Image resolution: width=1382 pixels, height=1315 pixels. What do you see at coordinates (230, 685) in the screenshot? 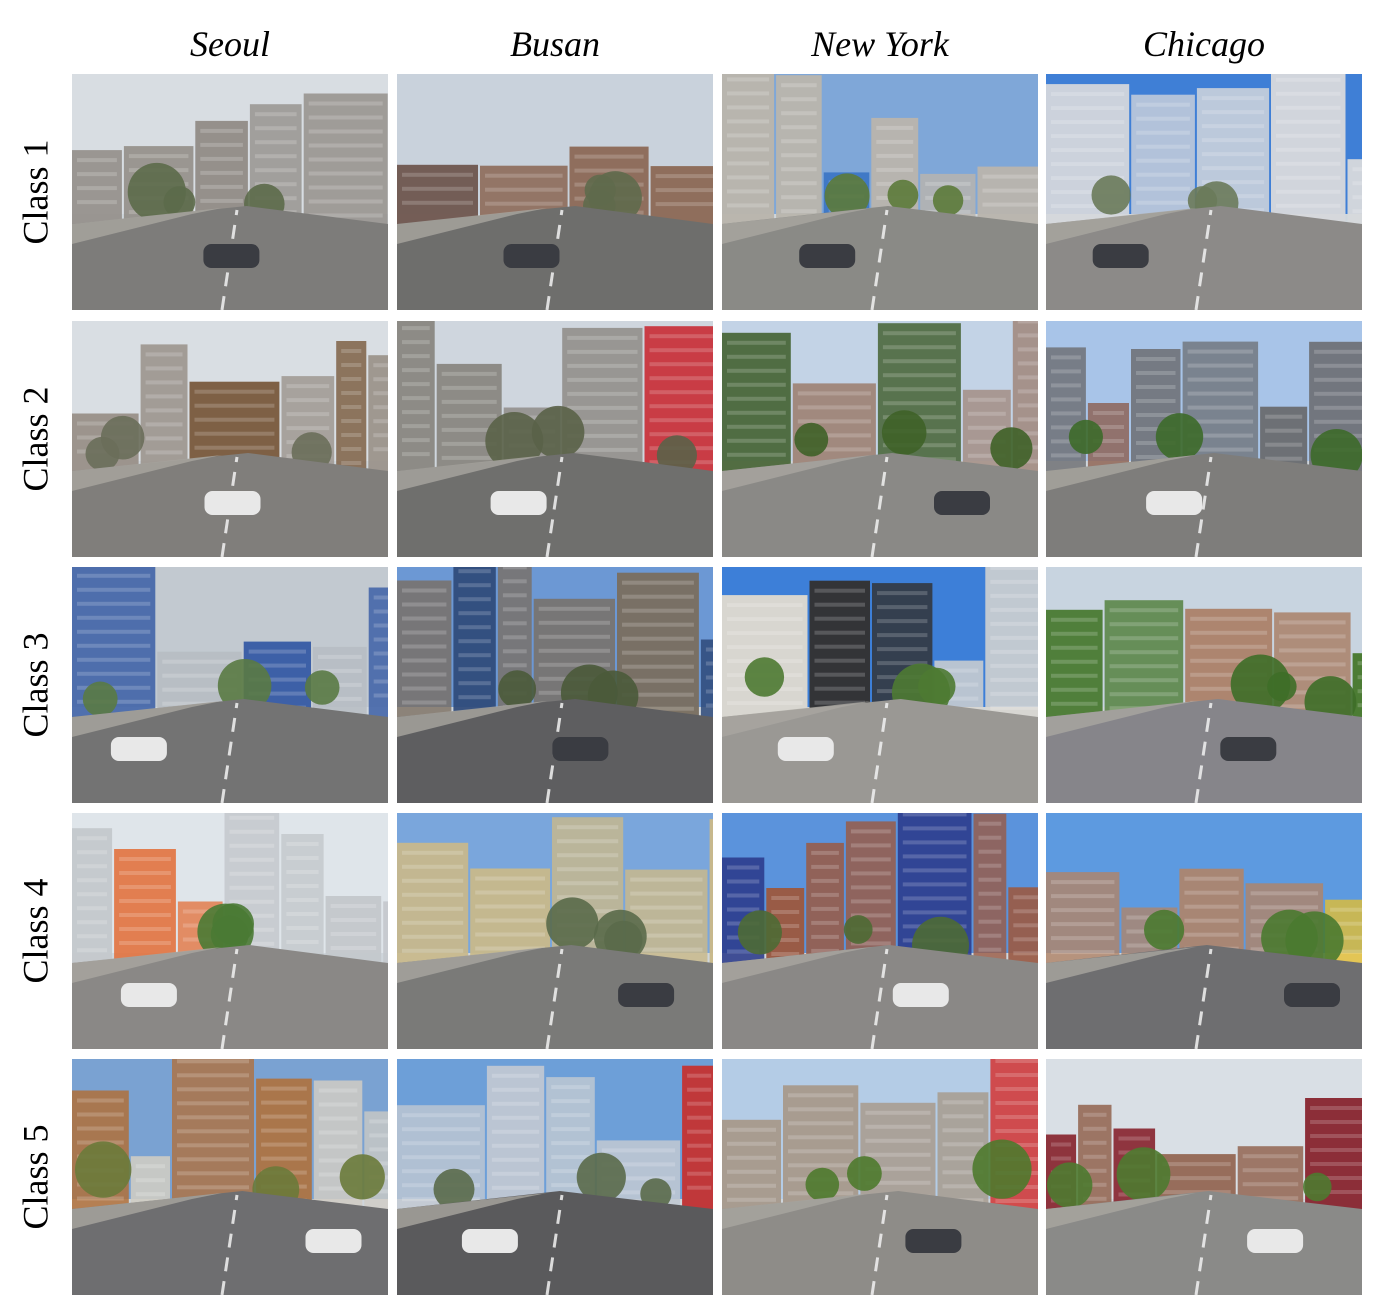
I see `street-scene` at bounding box center [230, 685].